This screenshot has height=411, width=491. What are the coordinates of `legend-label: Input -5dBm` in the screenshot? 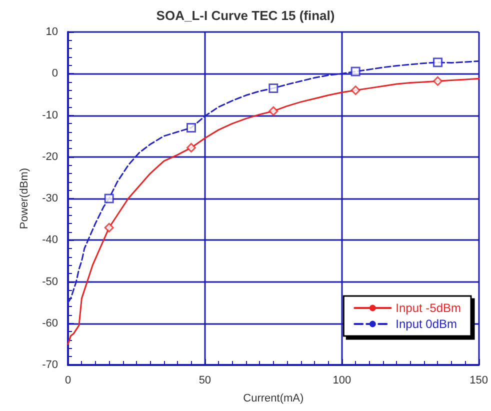 It's located at (429, 308).